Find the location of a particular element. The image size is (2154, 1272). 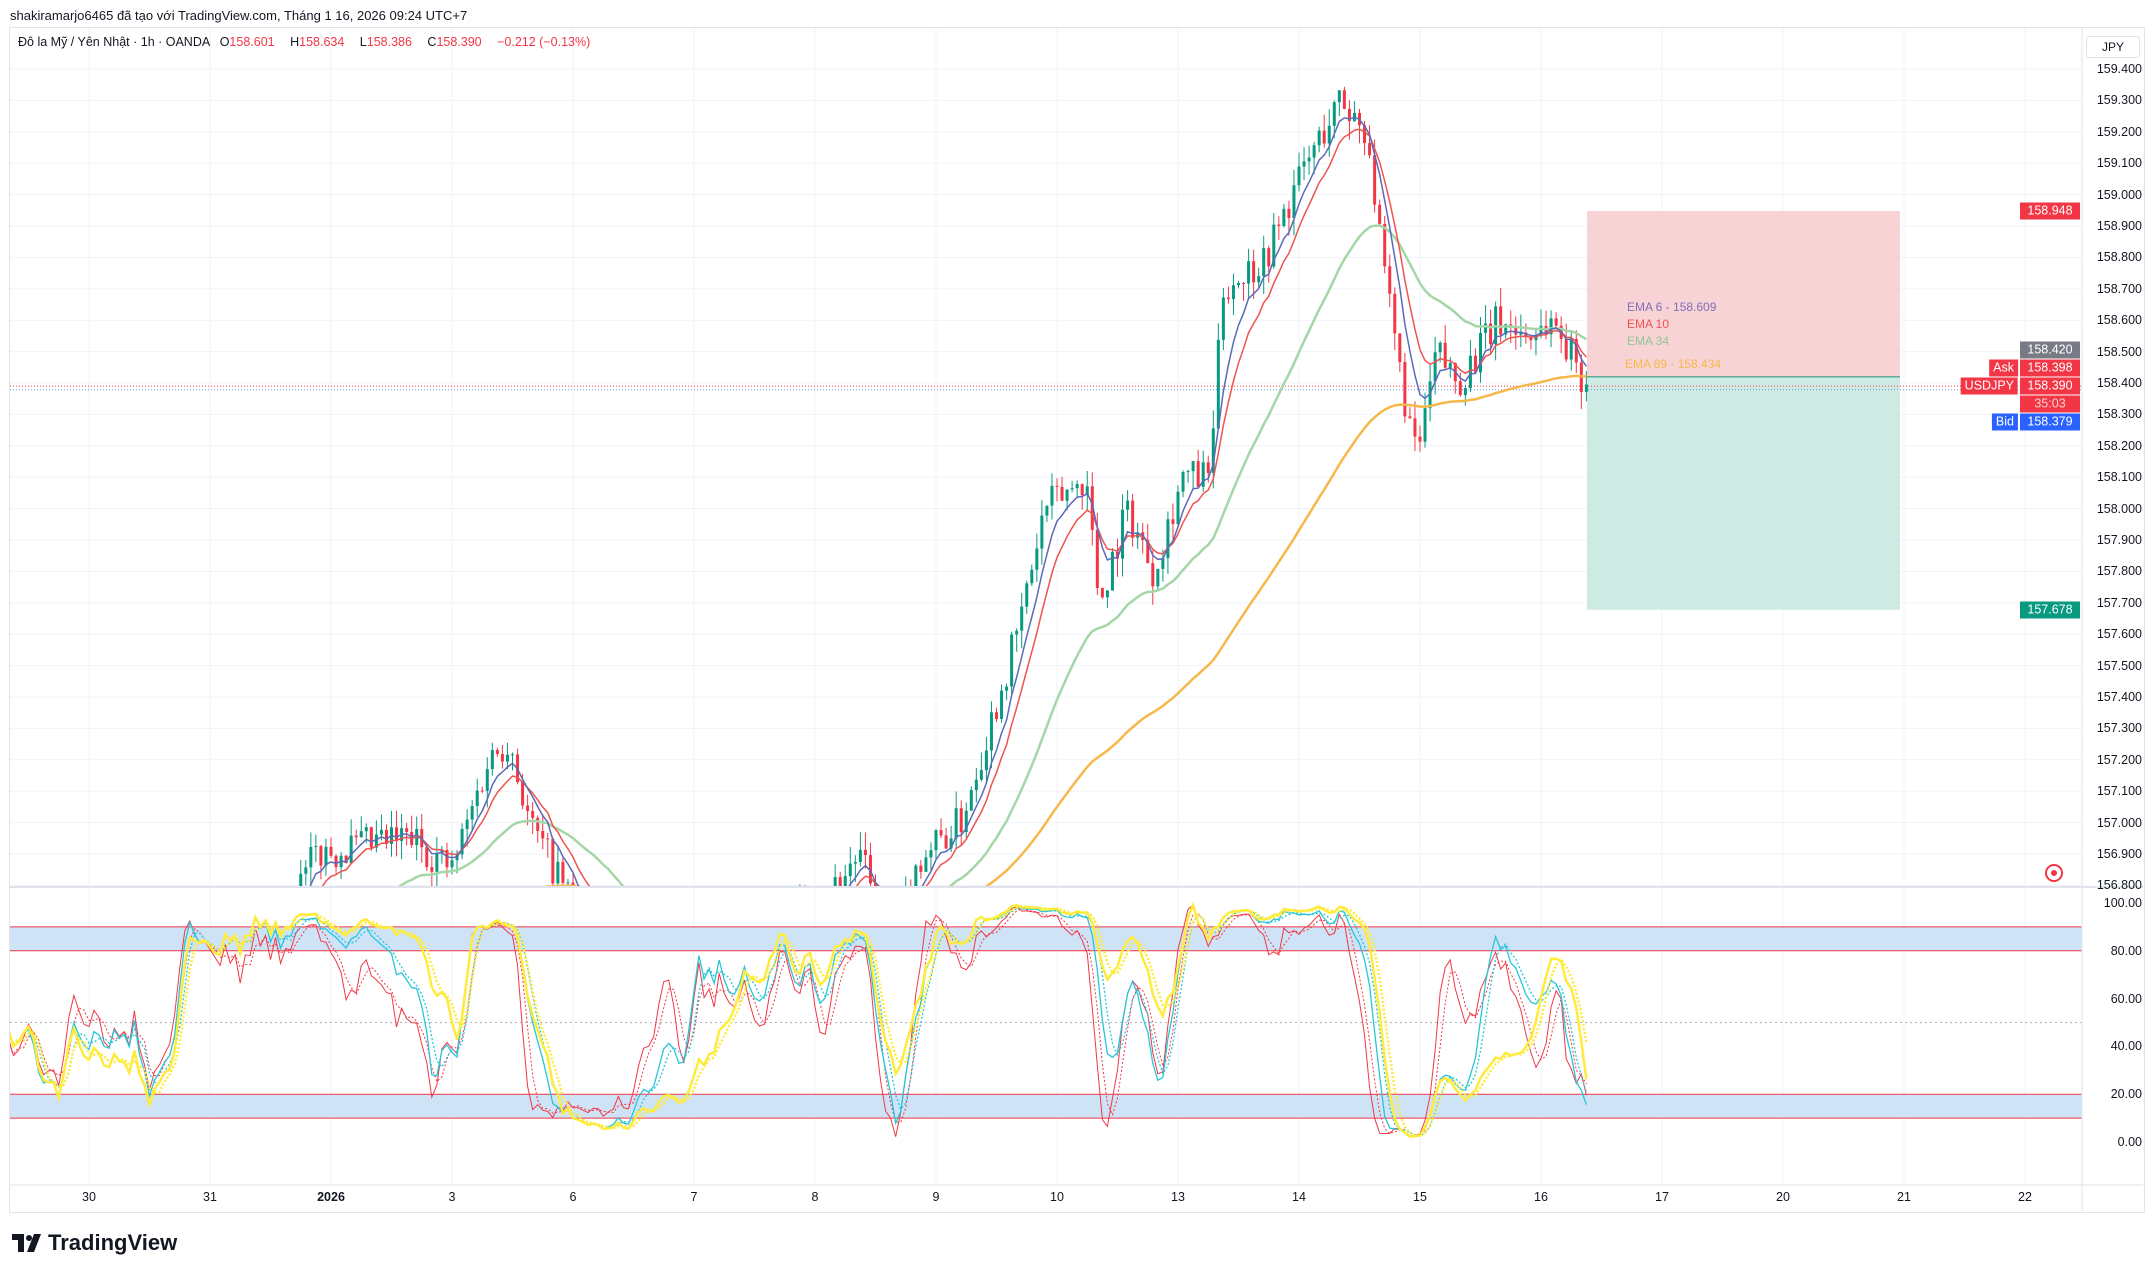

oscillator-axis-label: 60.00 is located at coordinates (2126, 998).